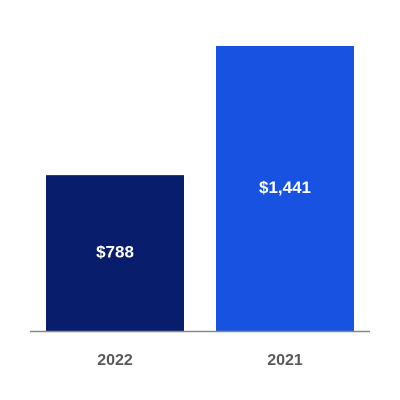 Image resolution: width=400 pixels, height=400 pixels. I want to click on value-label: $788, so click(115, 252).